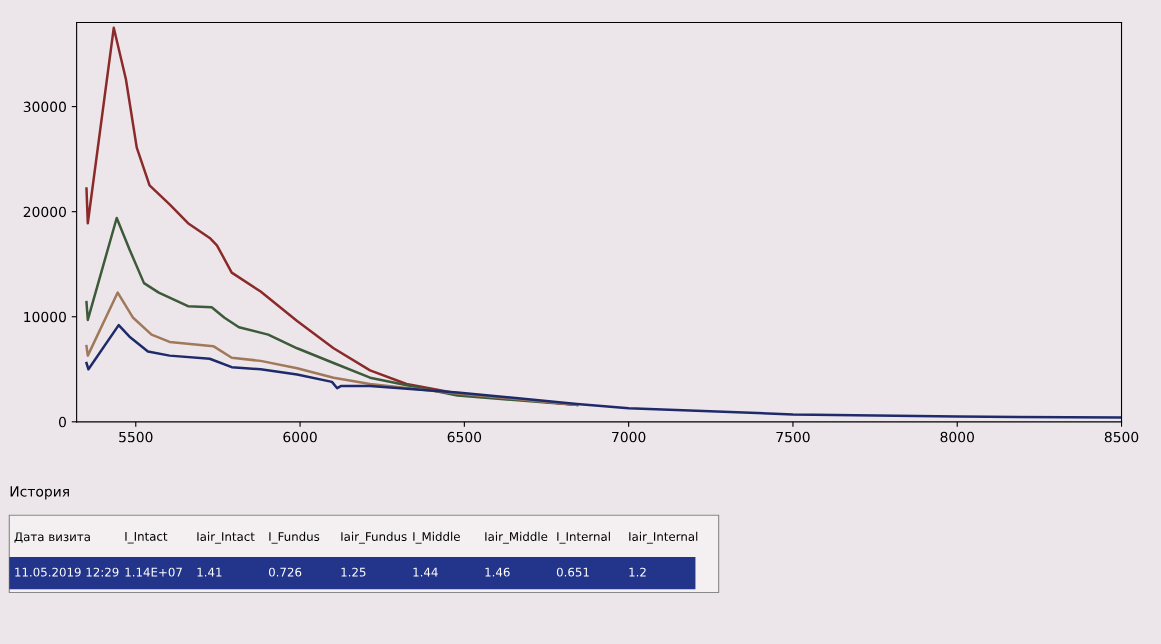 This screenshot has height=644, width=1161. I want to click on text: История, so click(39, 493).